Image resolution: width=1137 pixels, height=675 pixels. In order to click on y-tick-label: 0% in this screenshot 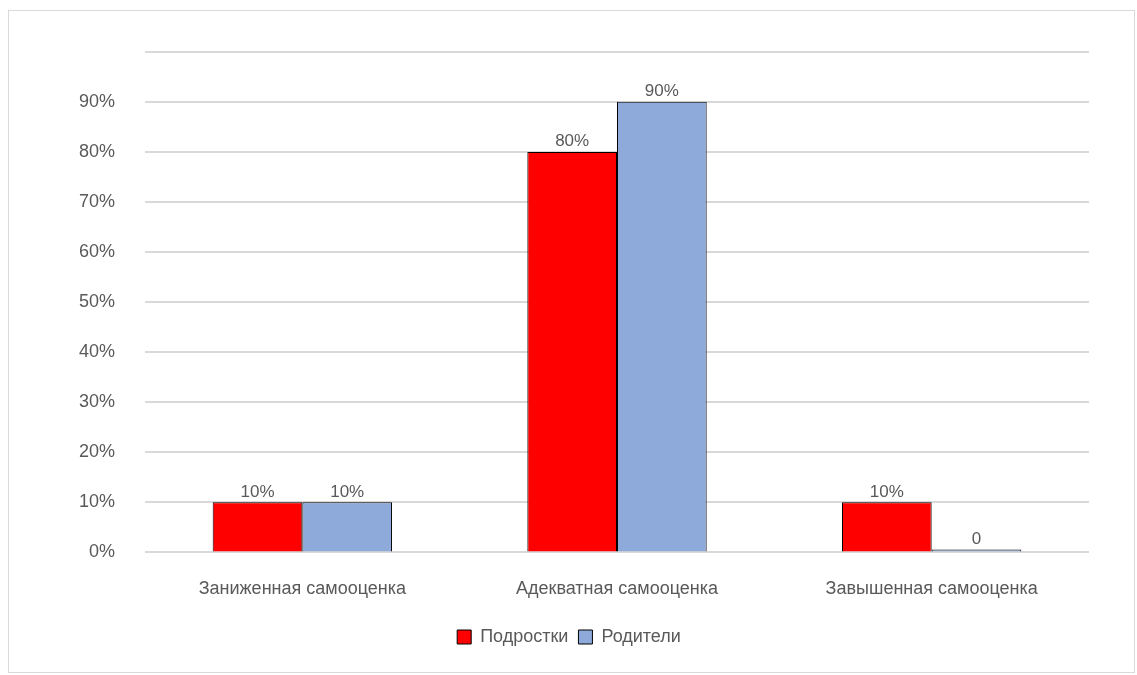, I will do `click(102, 551)`.